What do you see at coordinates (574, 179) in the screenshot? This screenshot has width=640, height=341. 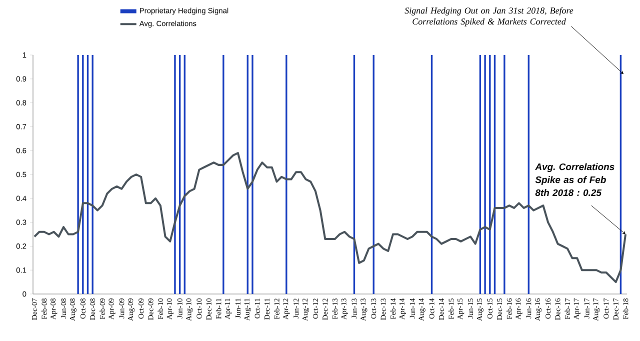 I see `annotation: Avg. Correlations Spike as of Feb 8th 2018 : 0.25` at bounding box center [574, 179].